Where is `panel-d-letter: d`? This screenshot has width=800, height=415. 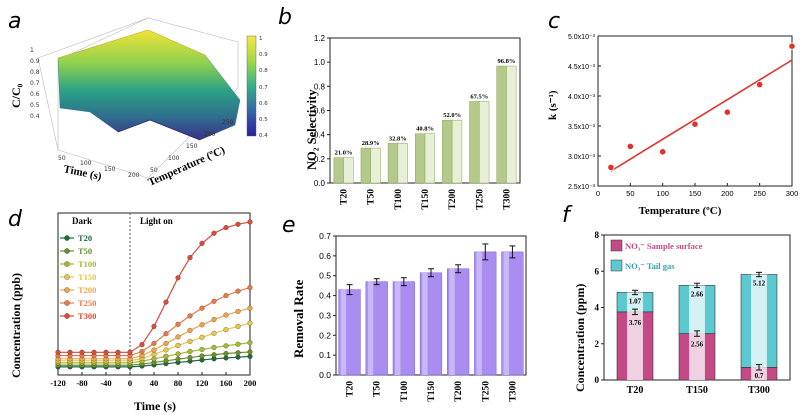 panel-d-letter: d is located at coordinates (15, 219).